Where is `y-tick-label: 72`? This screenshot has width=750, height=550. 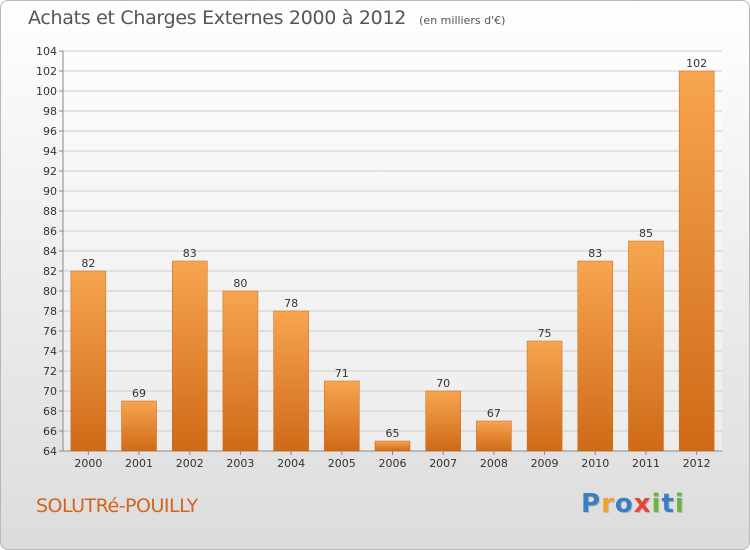
y-tick-label: 72 is located at coordinates (50, 371).